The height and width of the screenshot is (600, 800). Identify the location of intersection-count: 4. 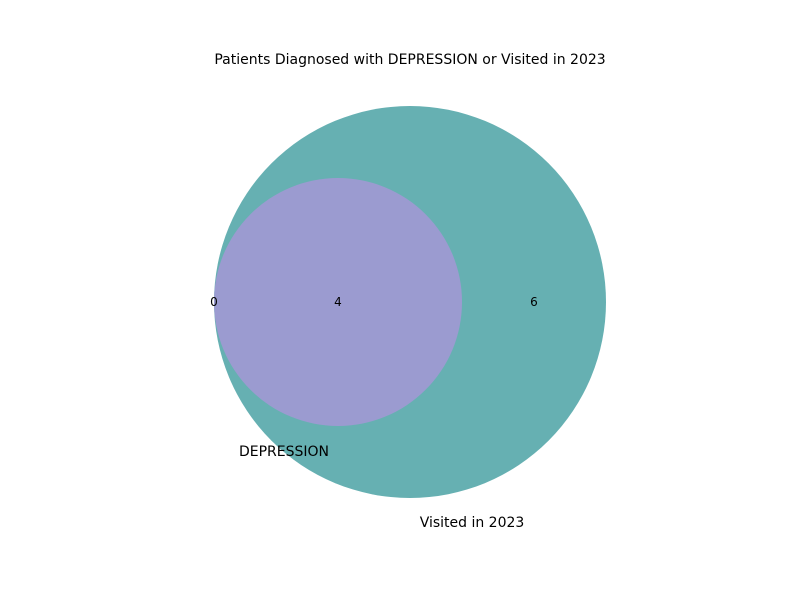
(338, 302).